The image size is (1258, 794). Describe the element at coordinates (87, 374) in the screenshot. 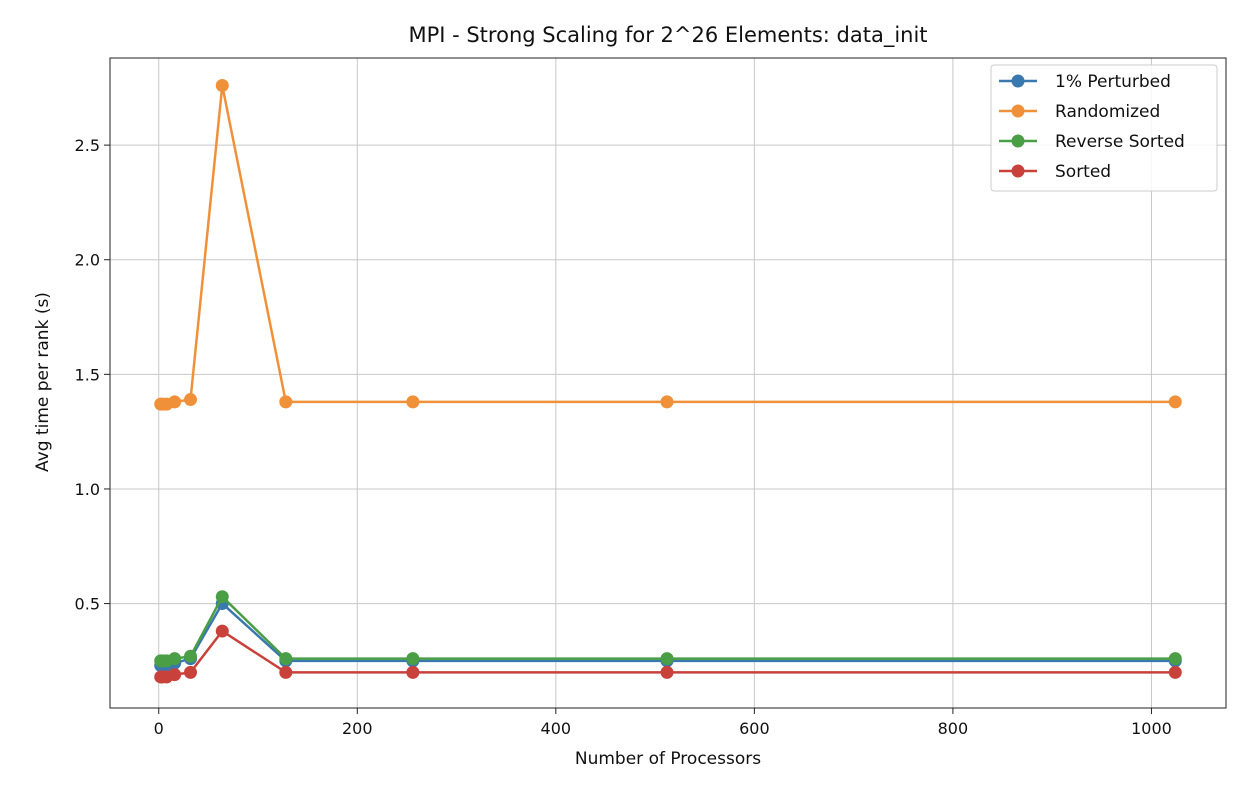

I see `y-tick-label: 1.5` at that location.